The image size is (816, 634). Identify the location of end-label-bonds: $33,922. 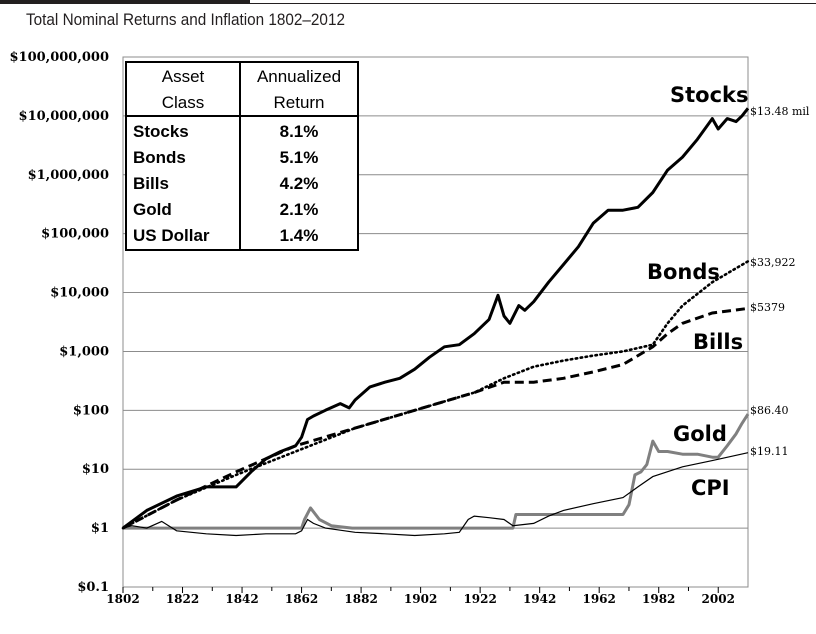
(773, 262).